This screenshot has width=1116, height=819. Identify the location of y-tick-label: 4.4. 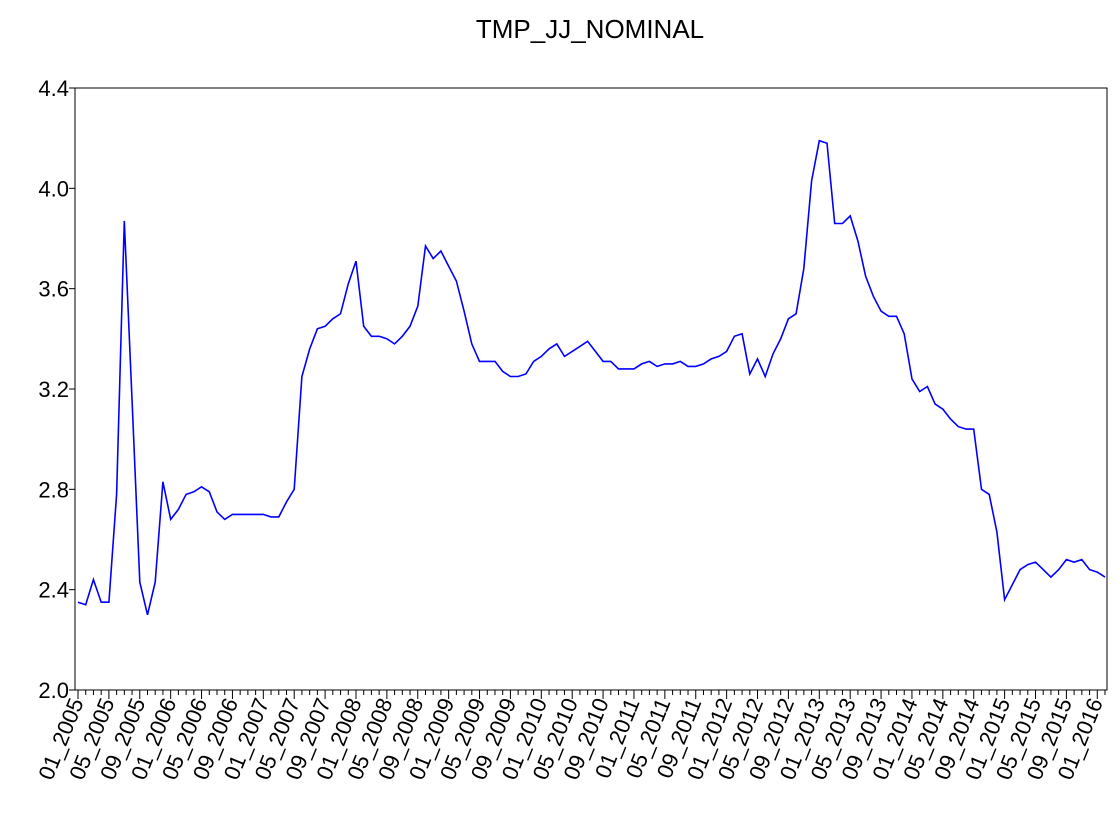
(53, 88).